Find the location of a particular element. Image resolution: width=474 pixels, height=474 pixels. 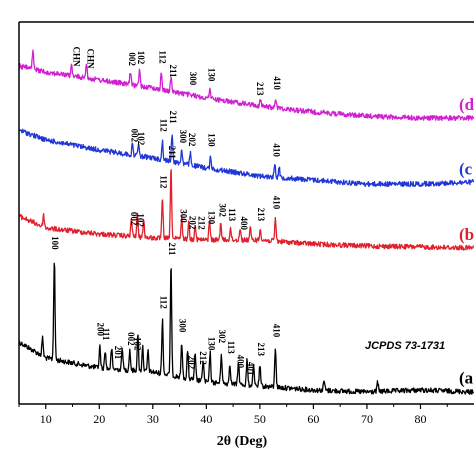

x-tick-label: 80 is located at coordinates (420, 419).